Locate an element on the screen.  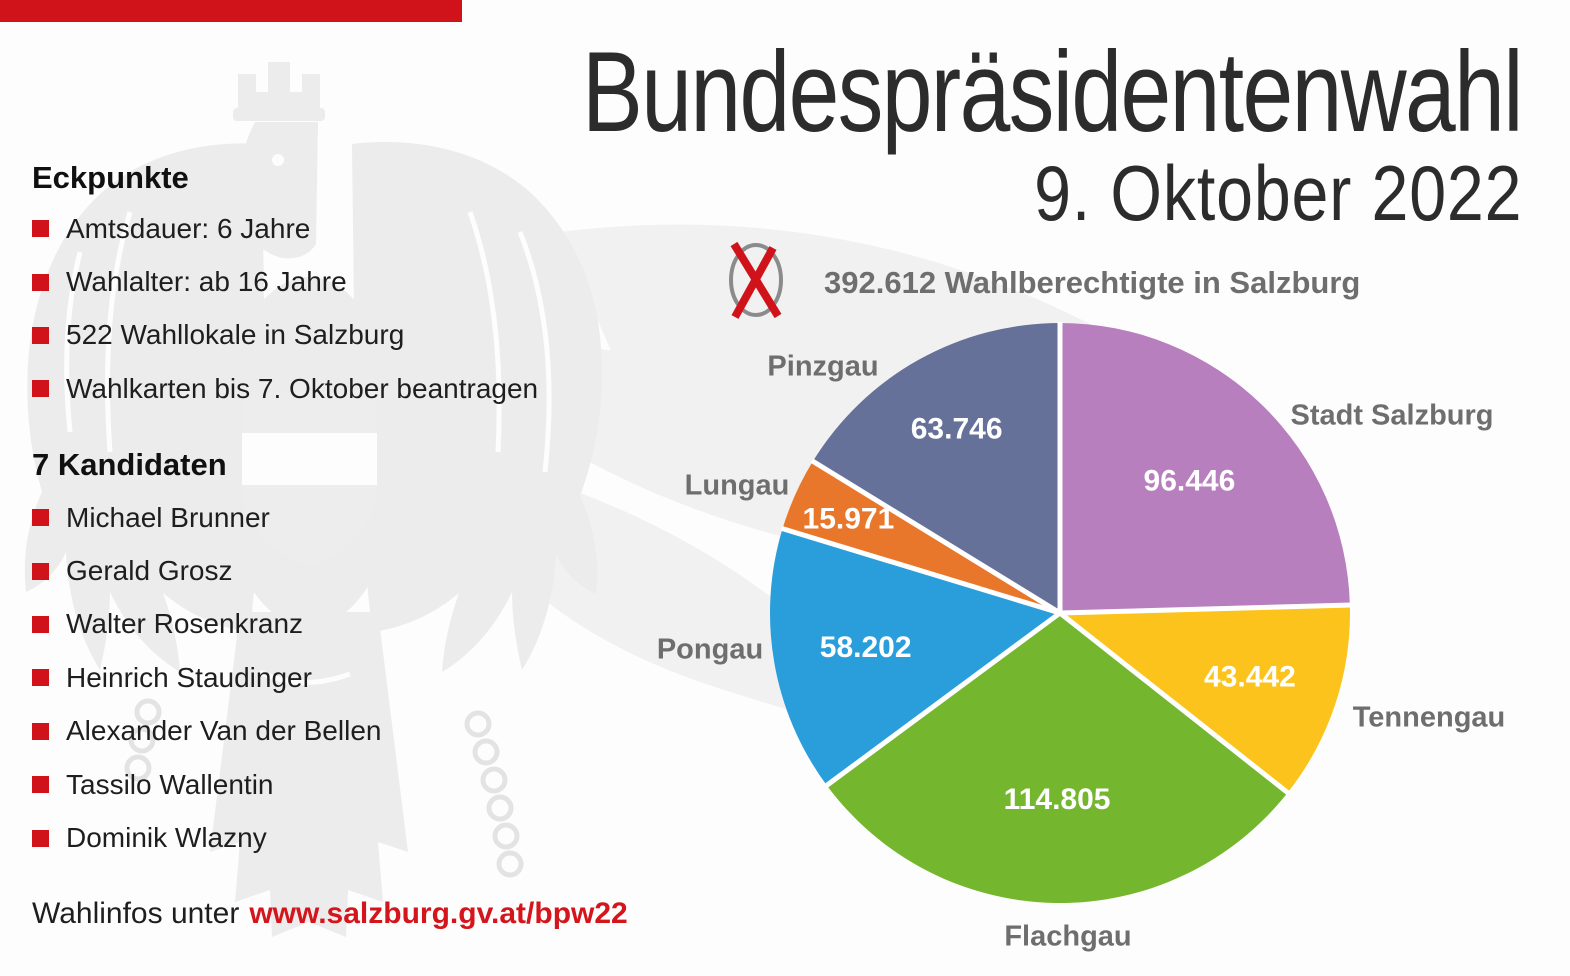
list-item: Amtsdauer: 6 Jahre is located at coordinates (285, 228).